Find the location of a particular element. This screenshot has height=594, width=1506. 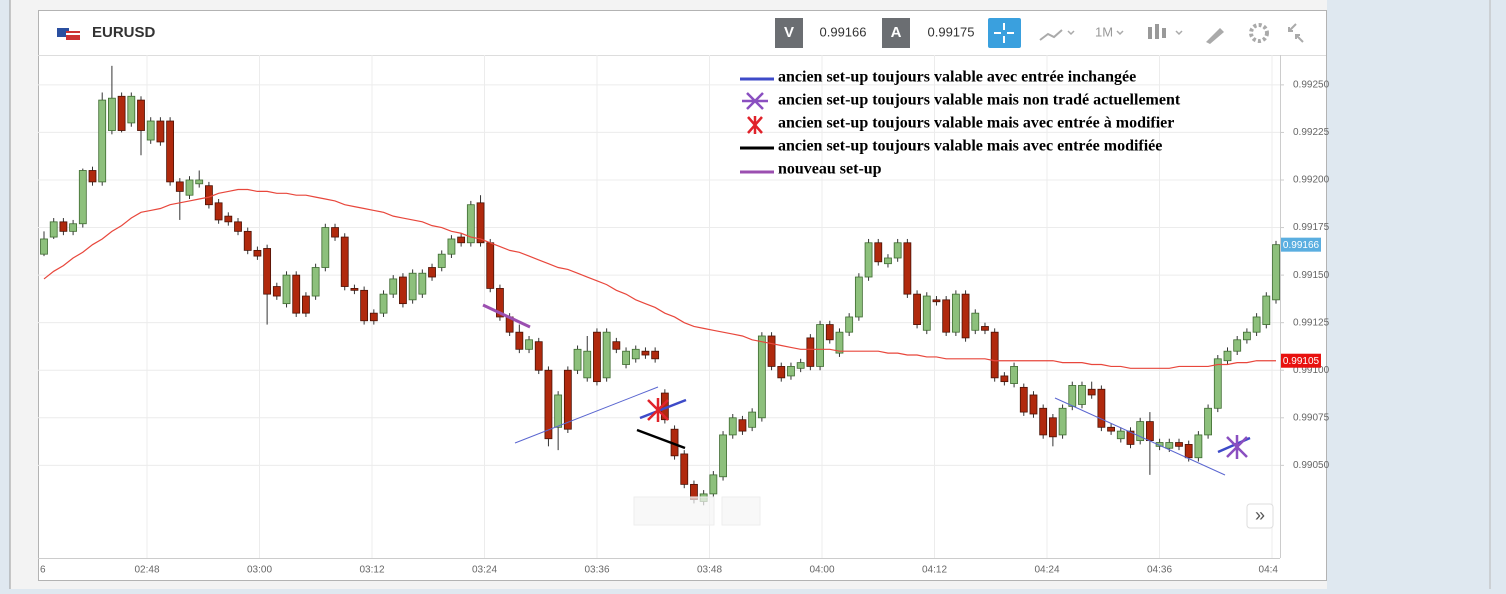

settings-button is located at coordinates (1259, 33).